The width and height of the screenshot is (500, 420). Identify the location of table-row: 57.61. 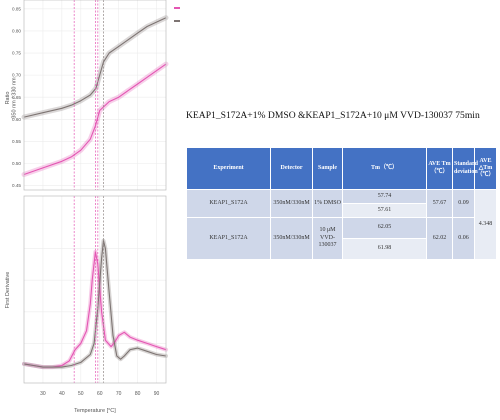
(342, 210).